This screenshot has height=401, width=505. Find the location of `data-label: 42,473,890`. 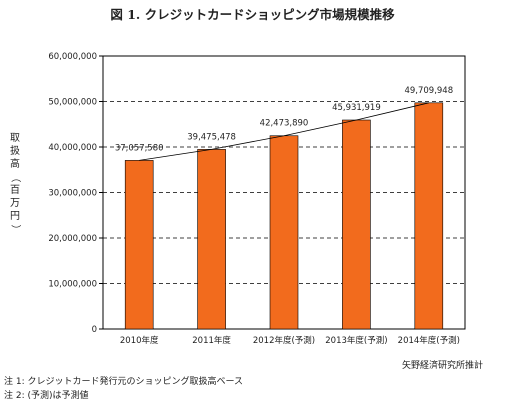

data-label: 42,473,890 is located at coordinates (284, 124).